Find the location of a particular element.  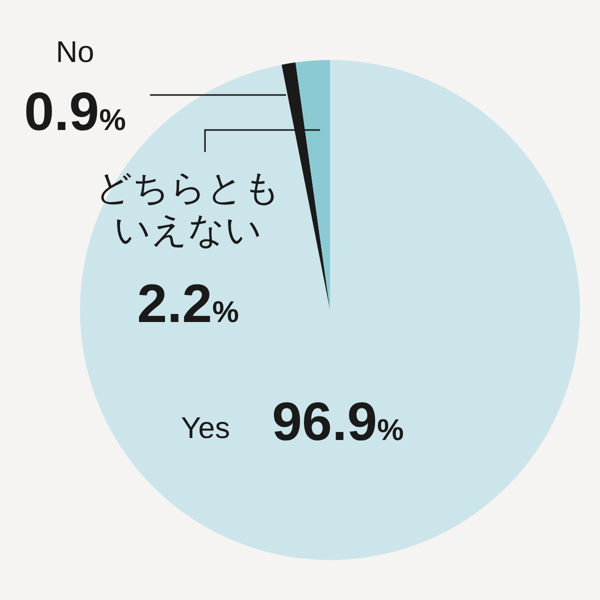

slice-label: どちらともいえない is located at coordinates (188, 208).